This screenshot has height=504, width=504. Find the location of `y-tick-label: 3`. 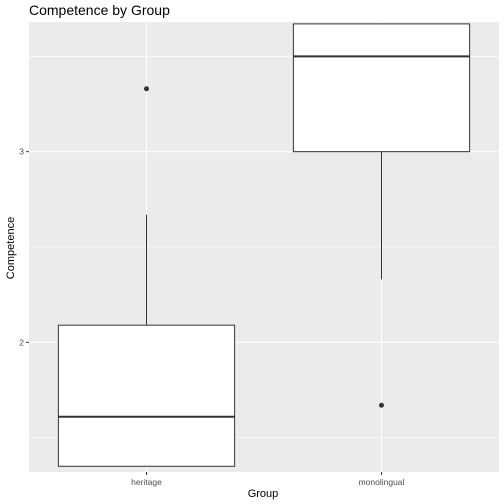

y-tick-label: 3 is located at coordinates (21, 152).